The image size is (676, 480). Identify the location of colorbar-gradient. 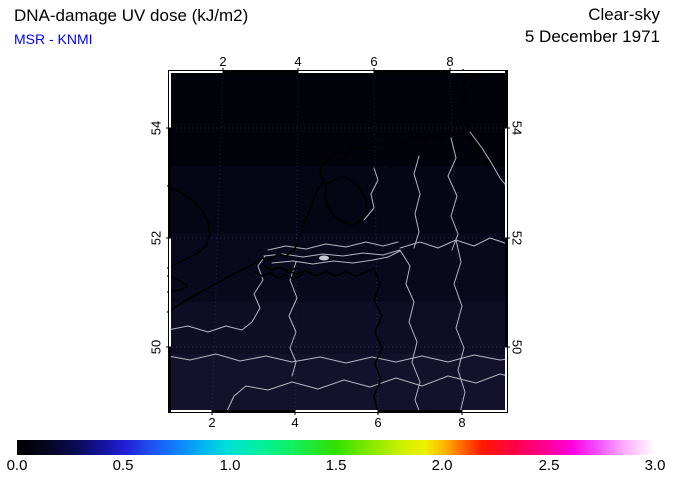
(336, 447).